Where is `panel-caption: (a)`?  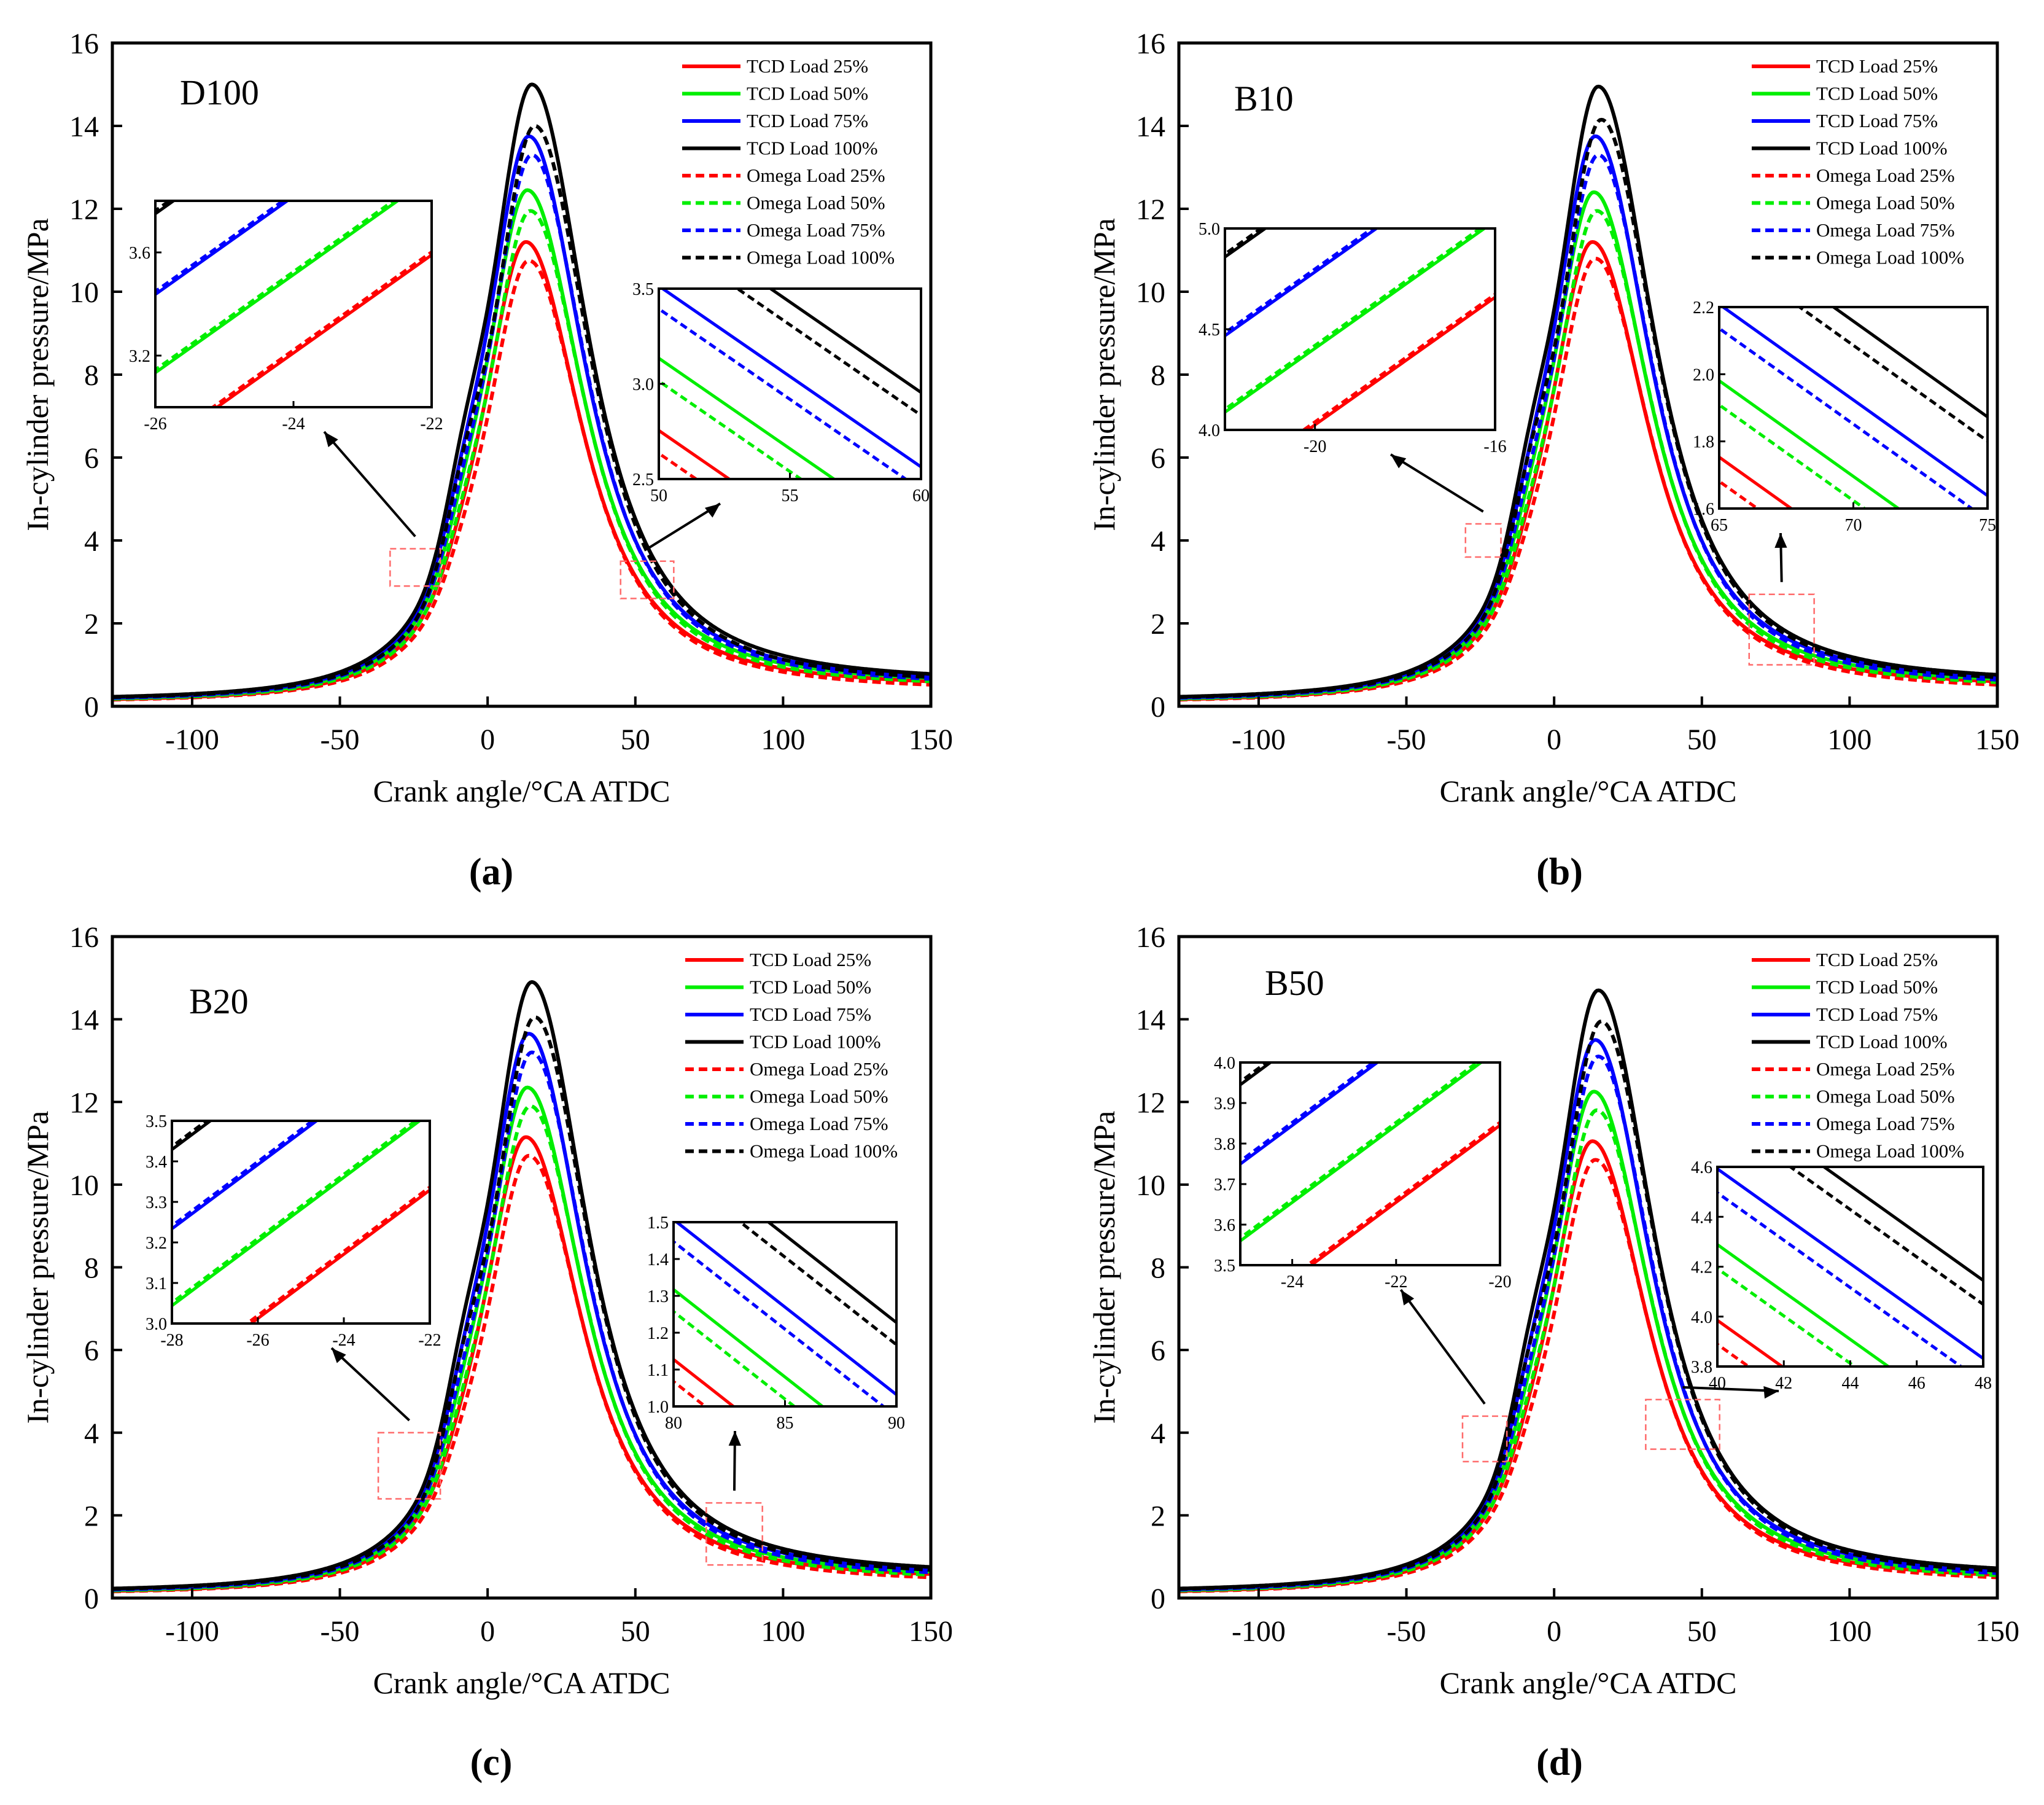 panel-caption: (a) is located at coordinates (491, 872).